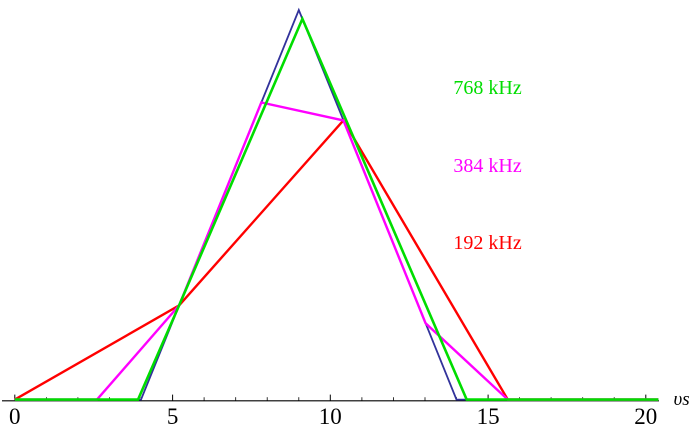  I want to click on svg-text: 192 kHz, so click(487, 243).